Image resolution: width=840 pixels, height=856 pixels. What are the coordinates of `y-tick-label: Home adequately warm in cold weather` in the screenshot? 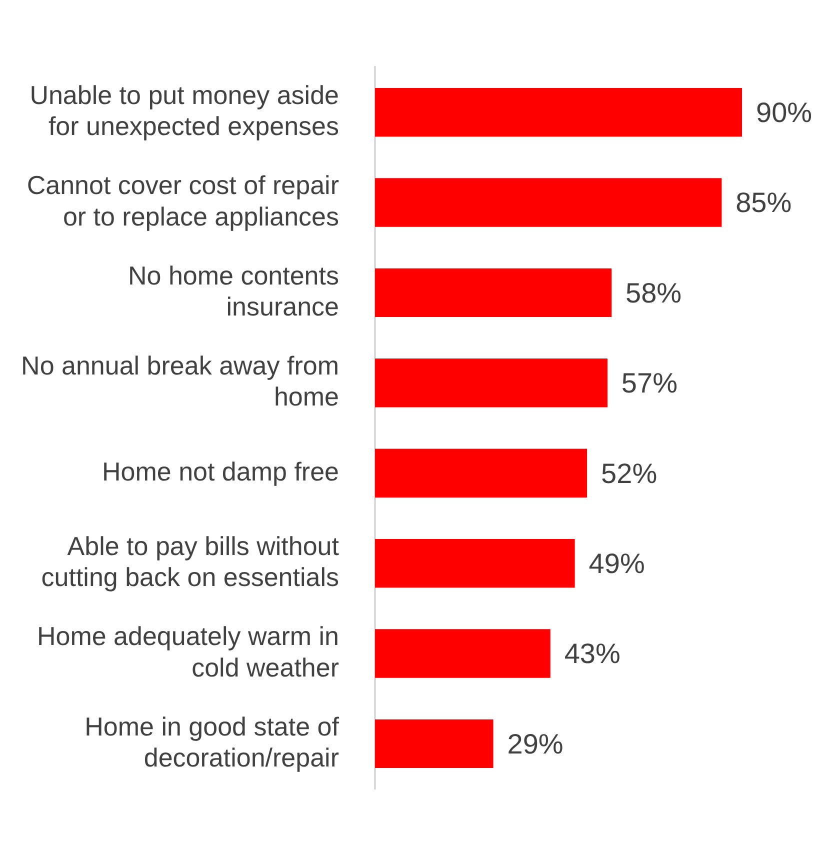 It's located at (188, 651).